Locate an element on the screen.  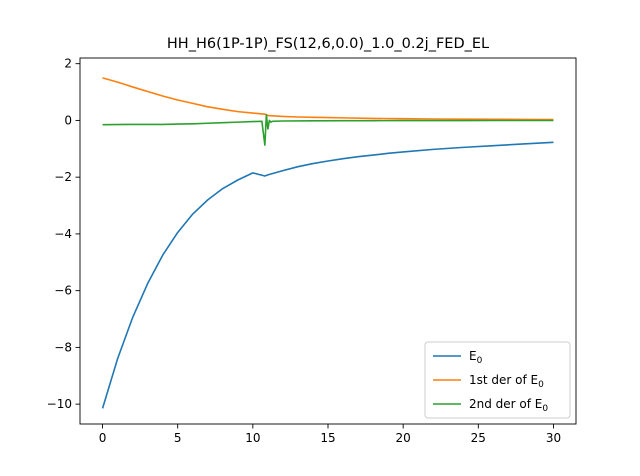
x-tick-label: 5 is located at coordinates (178, 438).